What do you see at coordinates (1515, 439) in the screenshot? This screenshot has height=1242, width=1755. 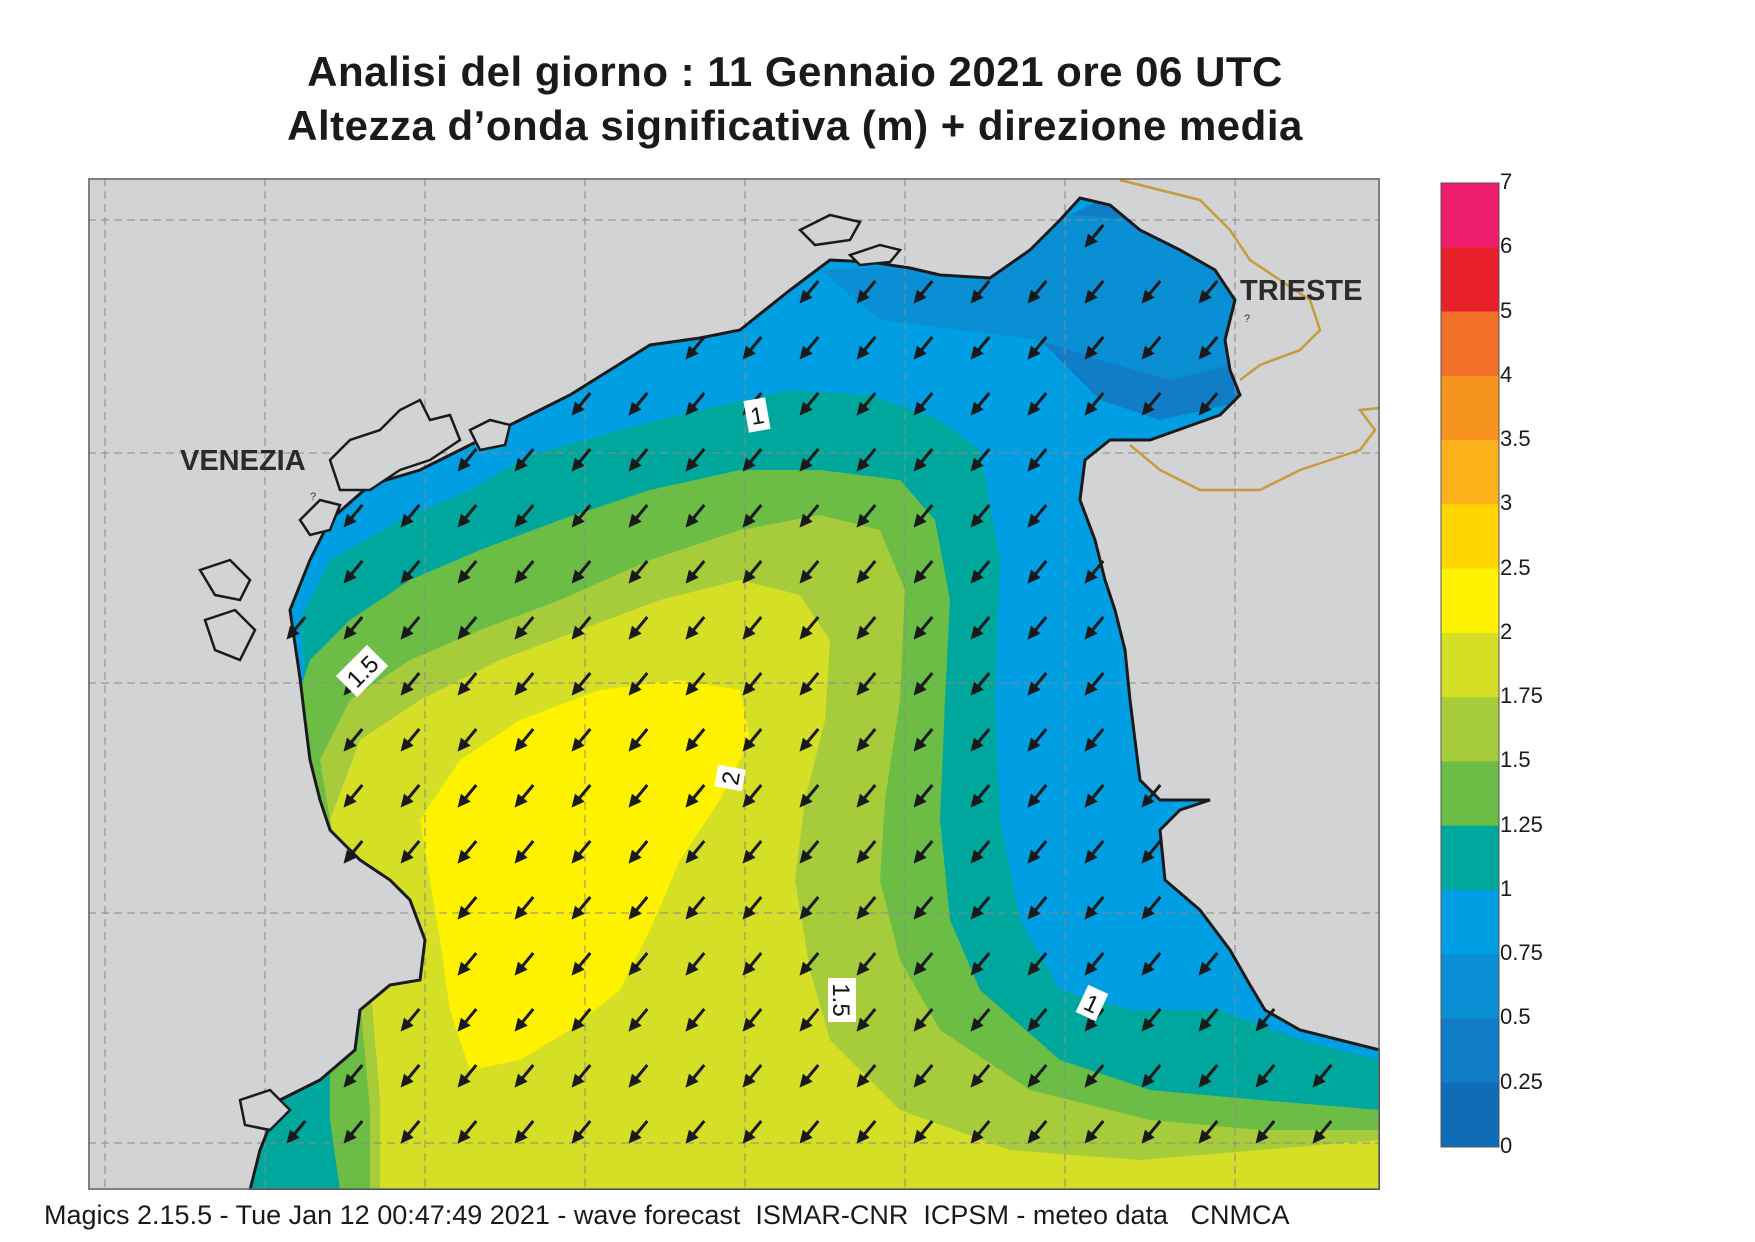 I see `legend-tick-label: 3.5` at bounding box center [1515, 439].